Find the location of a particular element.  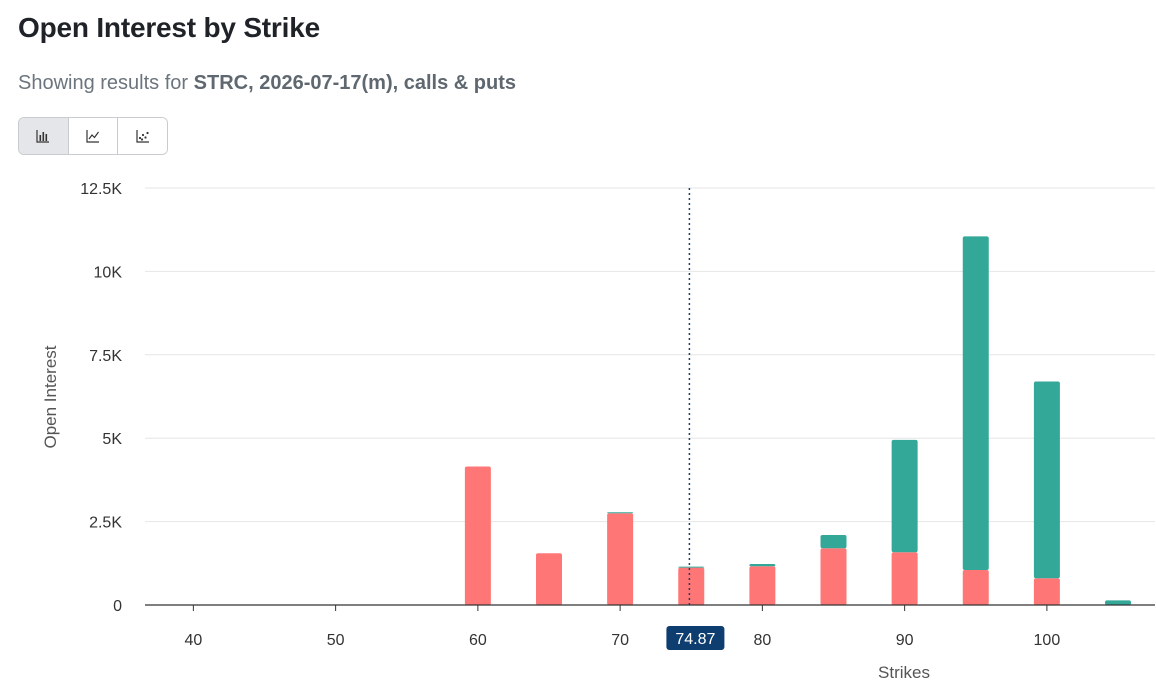

y-tick-label: 5K is located at coordinates (112, 439).